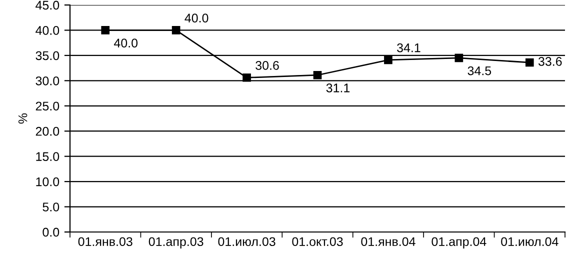 Image resolution: width=573 pixels, height=279 pixels. What do you see at coordinates (48, 30) in the screenshot?
I see `y-tick-label: 40.0` at bounding box center [48, 30].